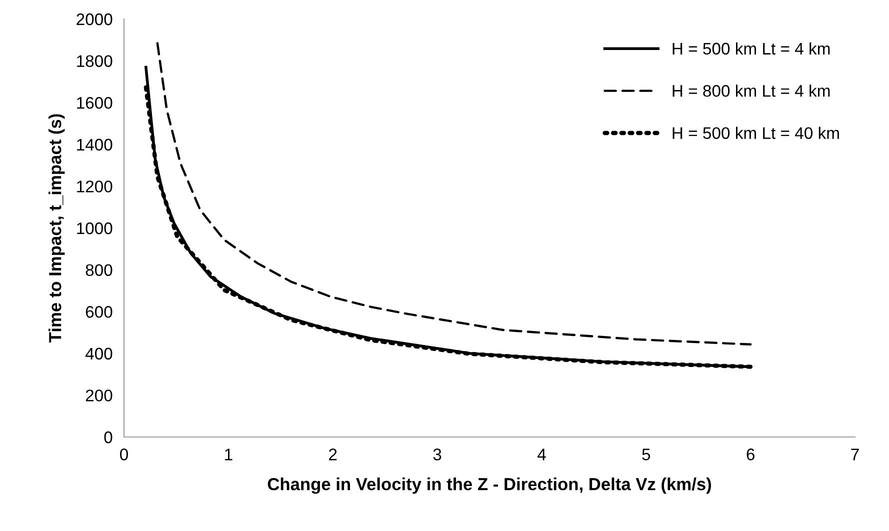 This screenshot has width=889, height=531. Describe the element at coordinates (94, 144) in the screenshot. I see `y-tick-label: 1400` at that location.